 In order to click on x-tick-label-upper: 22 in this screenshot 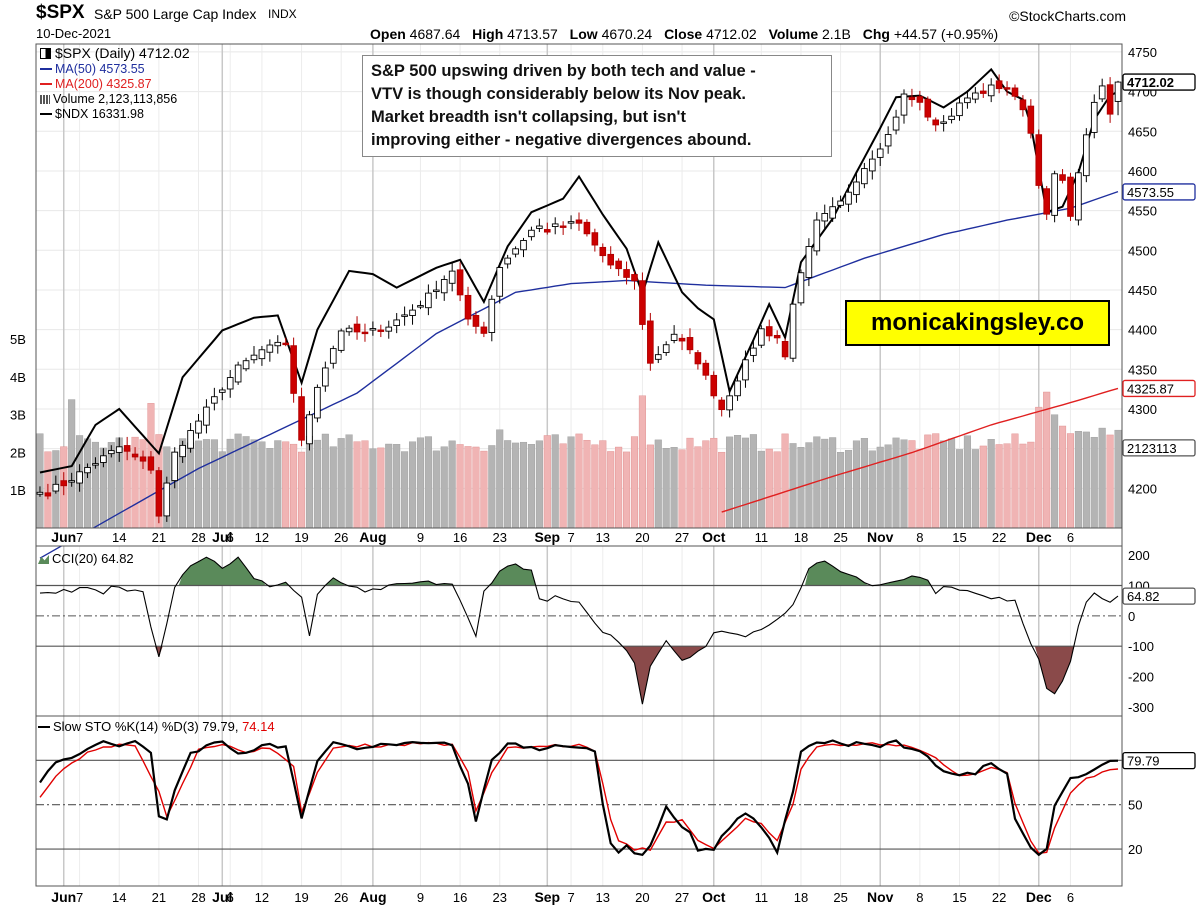, I will do `click(999, 537)`.